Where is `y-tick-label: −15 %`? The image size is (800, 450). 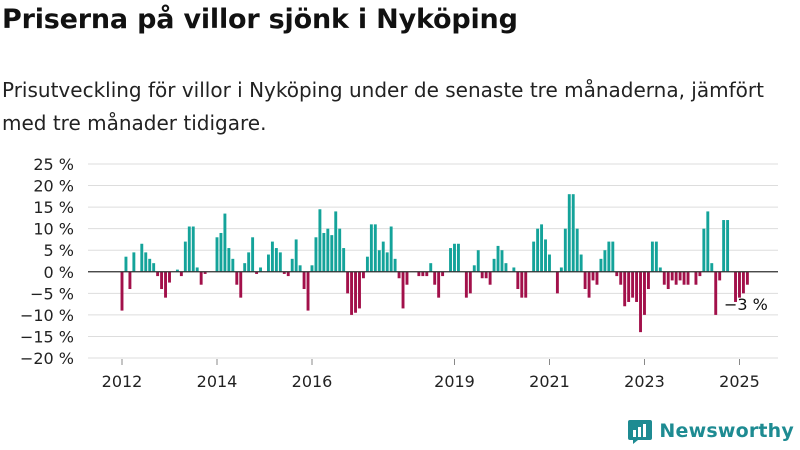
y-tick-label: −15 % is located at coordinates (47, 336).